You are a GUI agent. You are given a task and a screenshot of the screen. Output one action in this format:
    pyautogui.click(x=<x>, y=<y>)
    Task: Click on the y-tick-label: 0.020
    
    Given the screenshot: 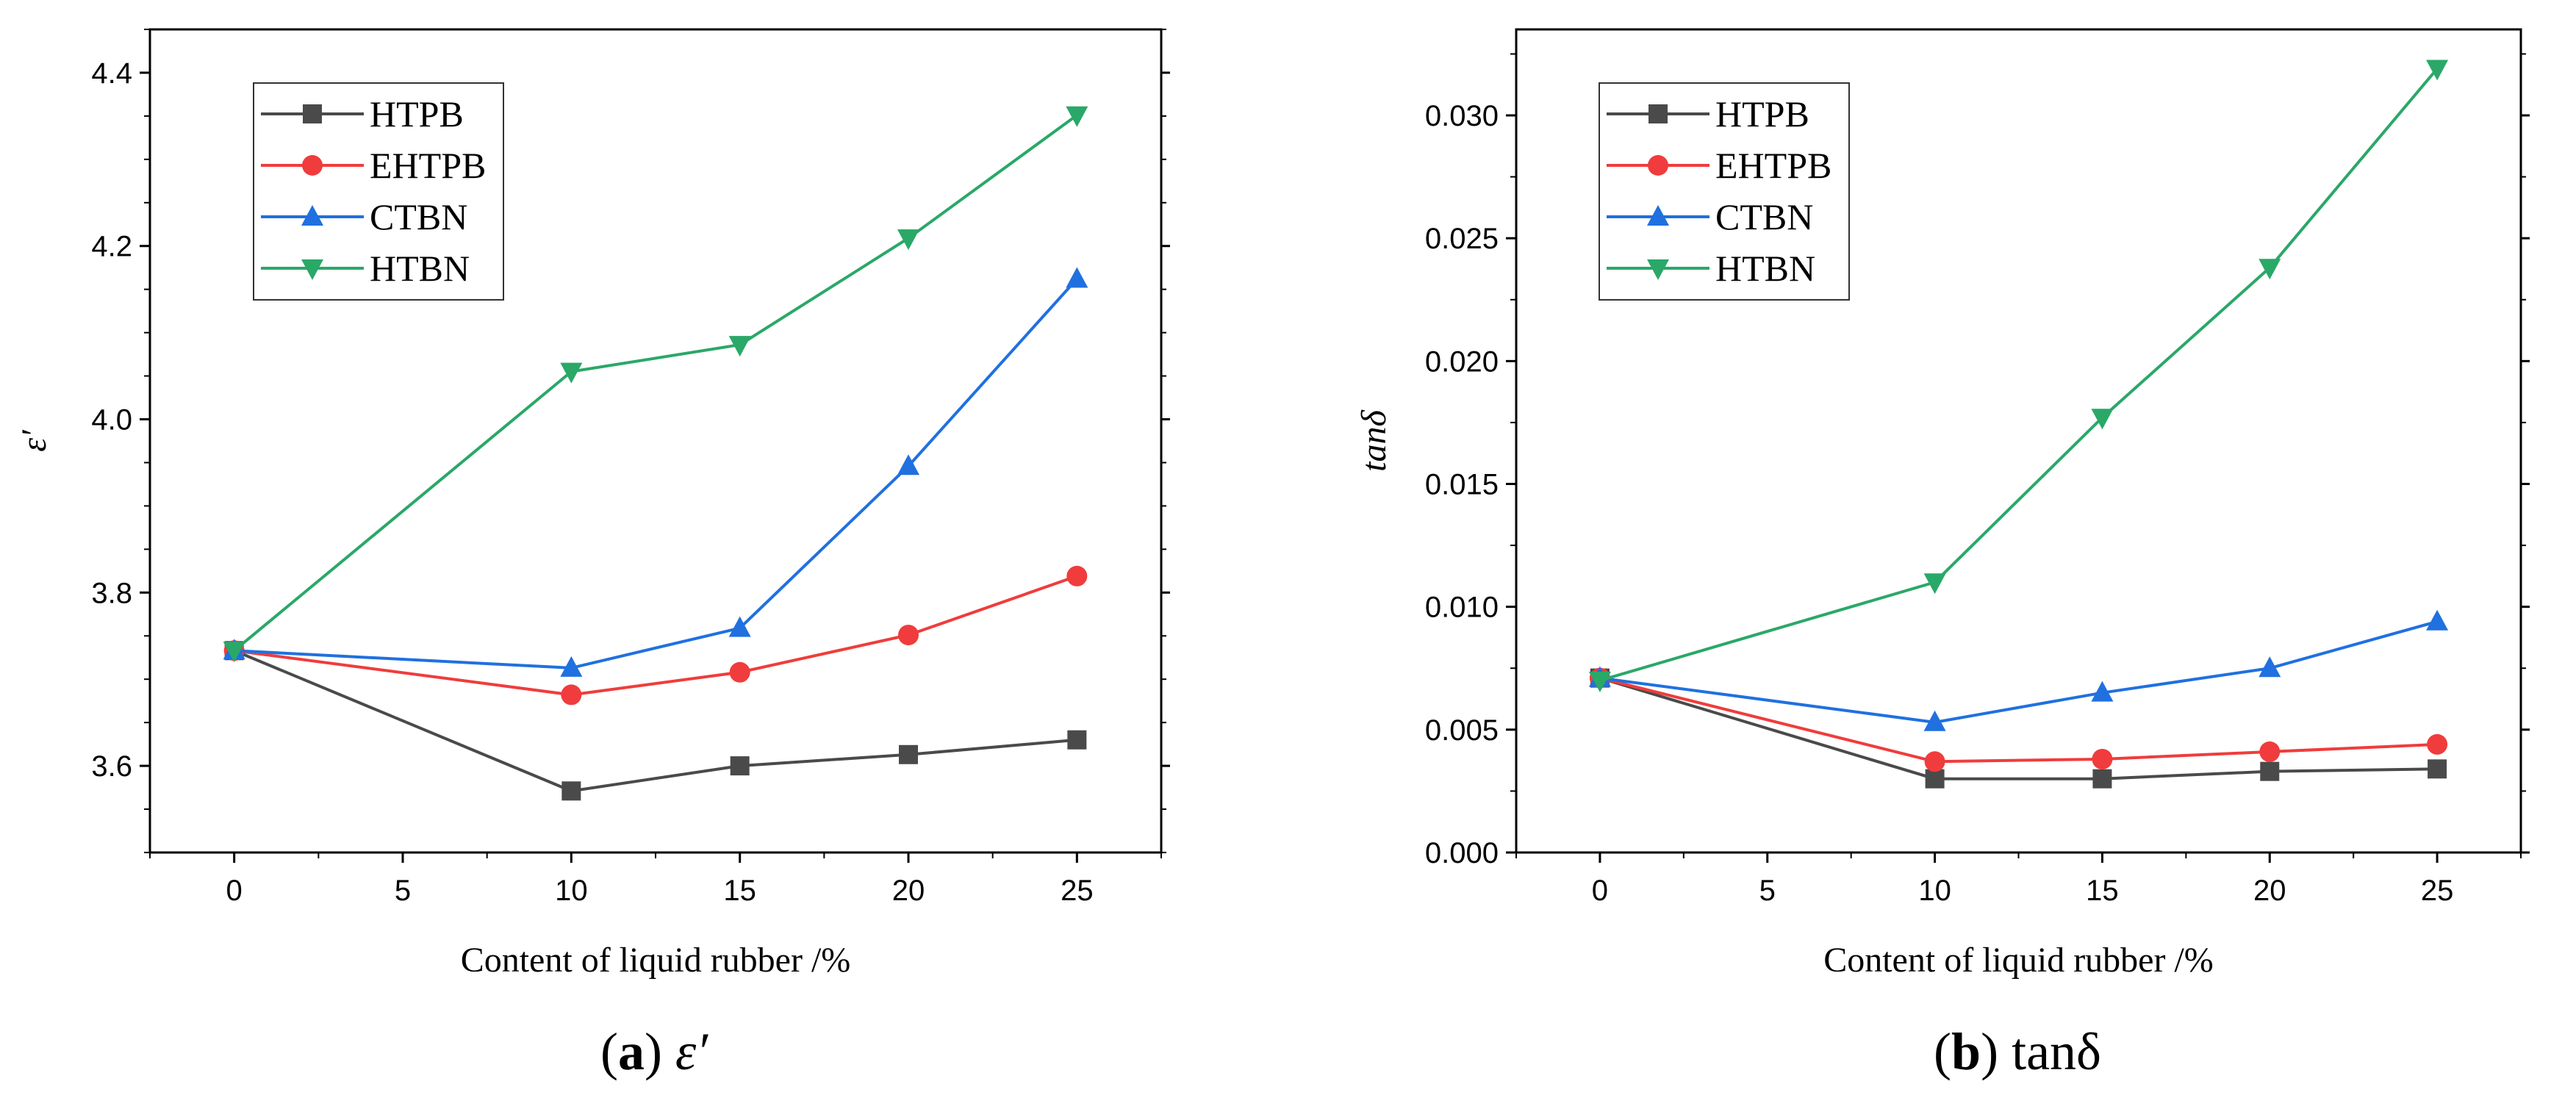 What is the action you would take?
    pyautogui.click(x=1462, y=361)
    